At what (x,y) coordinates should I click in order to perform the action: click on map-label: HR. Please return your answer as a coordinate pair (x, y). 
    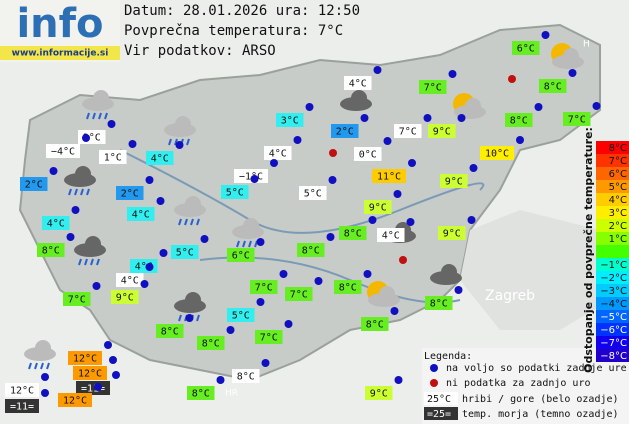
    Looking at the image, I should click on (231, 394).